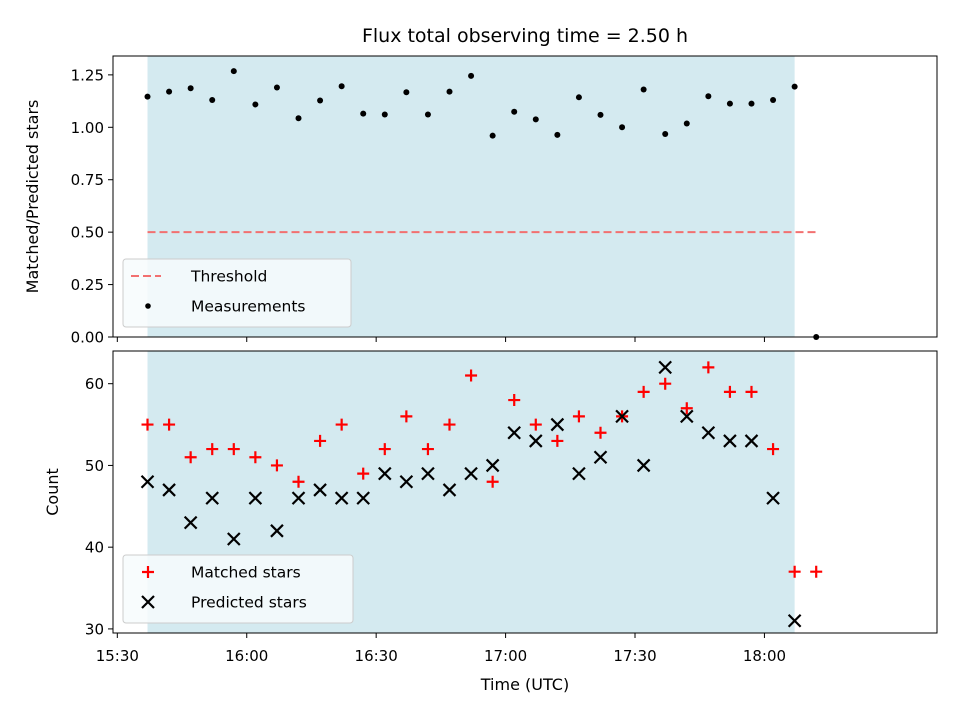  What do you see at coordinates (52, 492) in the screenshot?
I see `bottom-y-axis-label: Count` at bounding box center [52, 492].